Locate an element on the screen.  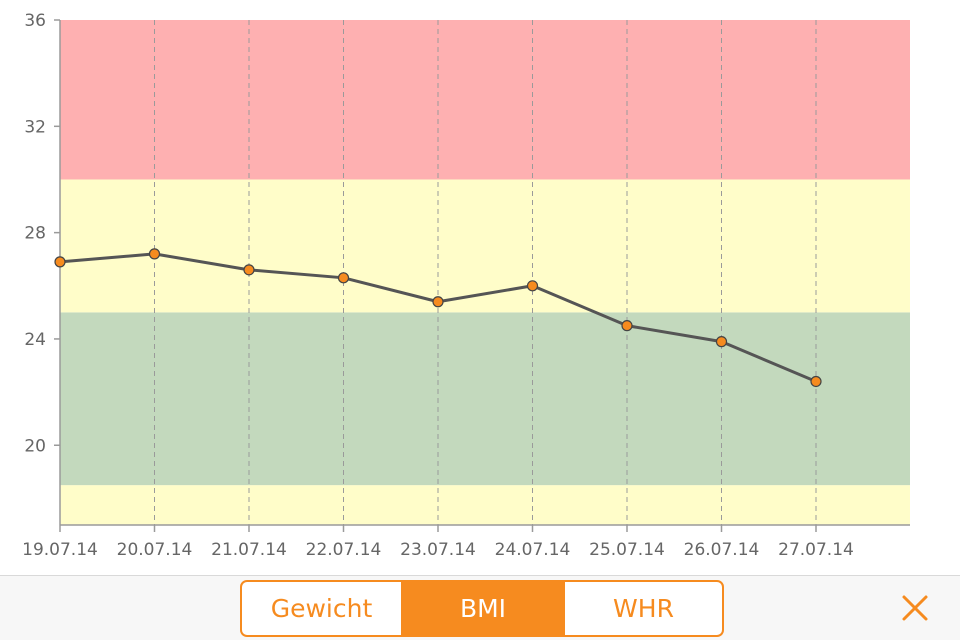
close-icon is located at coordinates (915, 608).